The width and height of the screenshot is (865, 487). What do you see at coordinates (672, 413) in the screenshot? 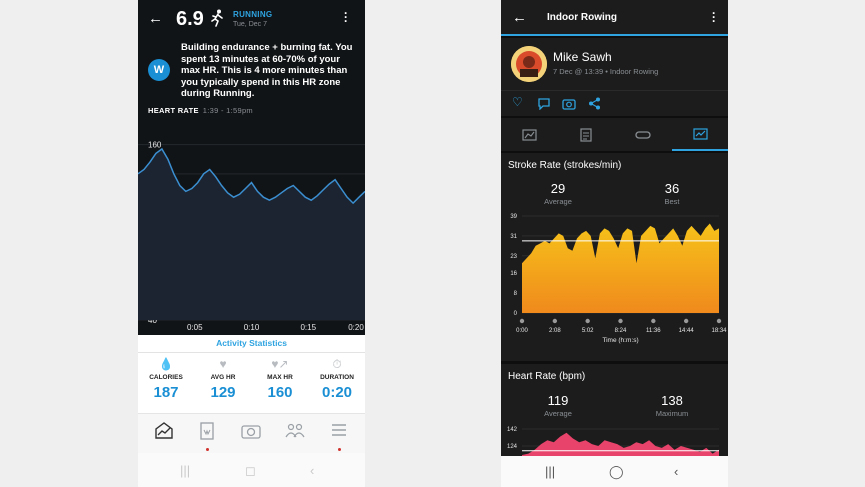
I see `metric-label: Maximum` at bounding box center [672, 413].